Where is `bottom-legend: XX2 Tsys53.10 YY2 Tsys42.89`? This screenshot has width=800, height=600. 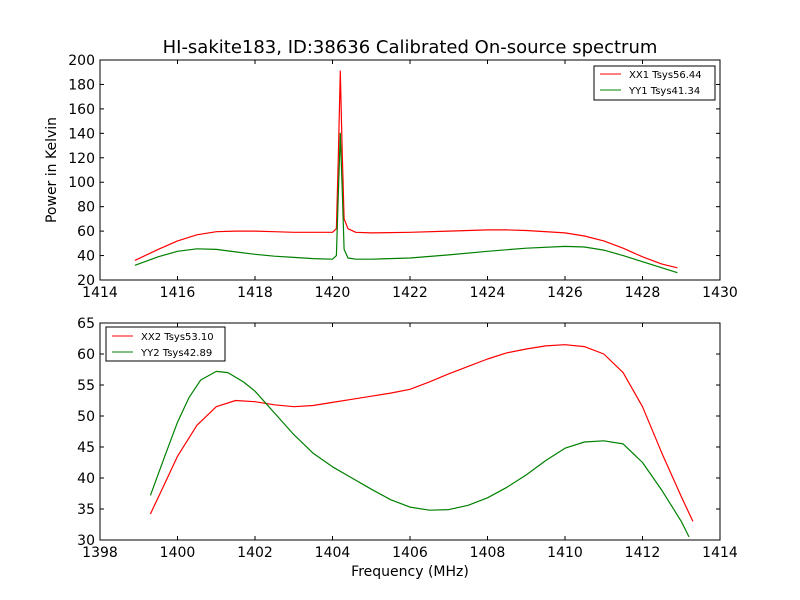 bottom-legend: XX2 Tsys53.10 YY2 Tsys42.89 is located at coordinates (165, 344).